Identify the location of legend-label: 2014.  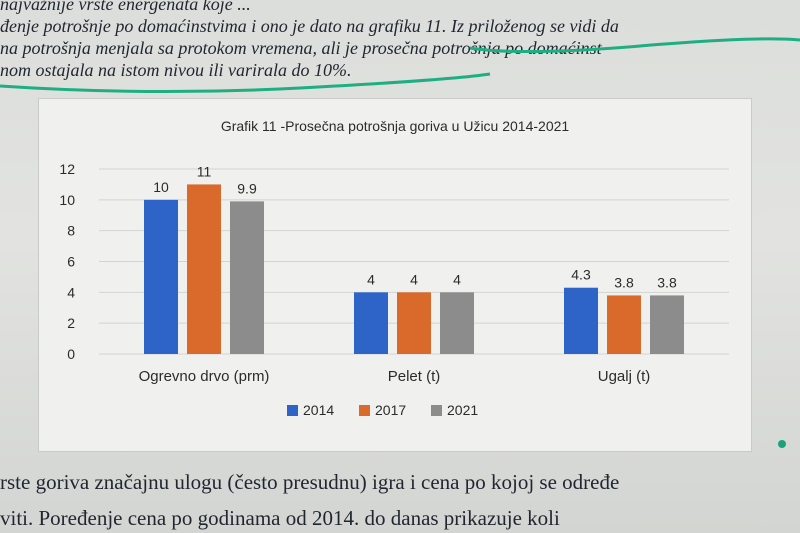
(318, 410).